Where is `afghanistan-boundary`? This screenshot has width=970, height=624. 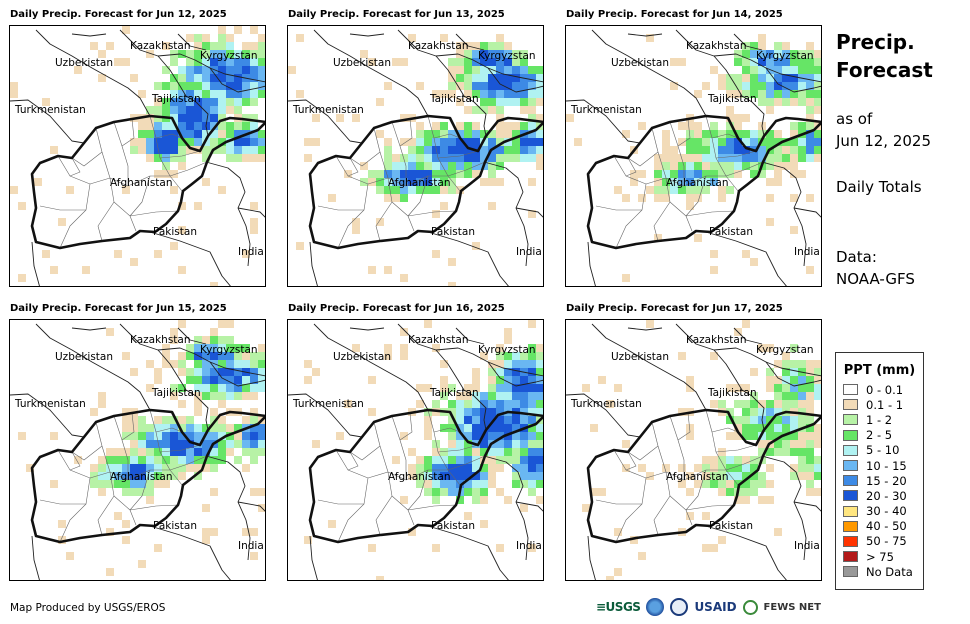
afghanistan-boundary is located at coordinates (147, 476).